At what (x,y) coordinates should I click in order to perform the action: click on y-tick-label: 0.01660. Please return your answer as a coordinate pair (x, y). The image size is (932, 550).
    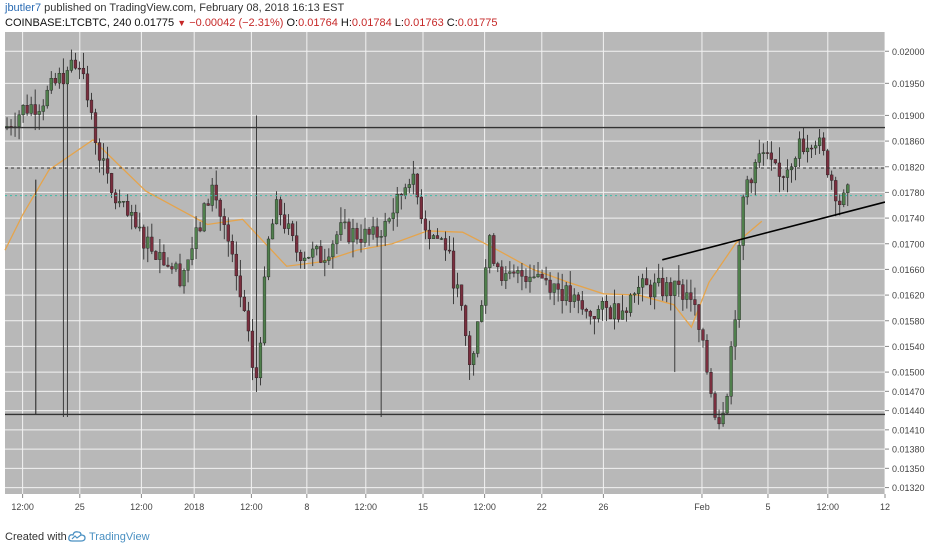
    Looking at the image, I should click on (908, 270).